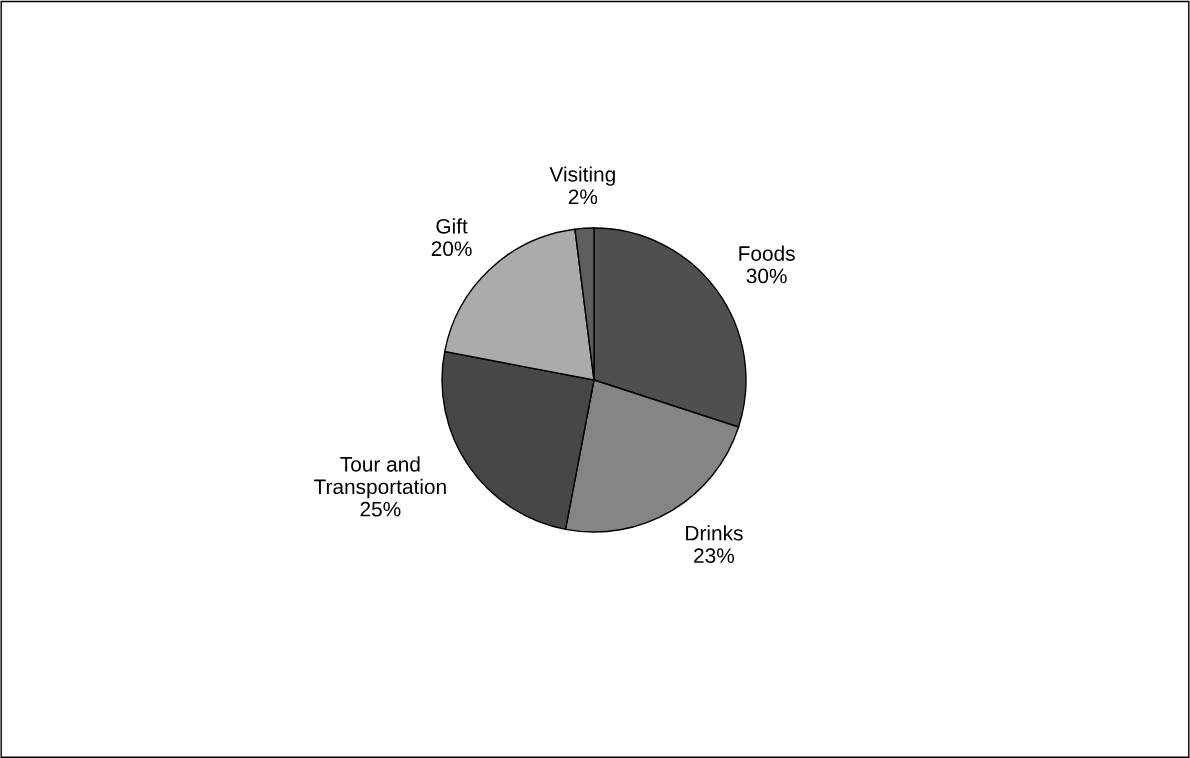 The image size is (1190, 758). I want to click on data-label: 20%, so click(451, 249).